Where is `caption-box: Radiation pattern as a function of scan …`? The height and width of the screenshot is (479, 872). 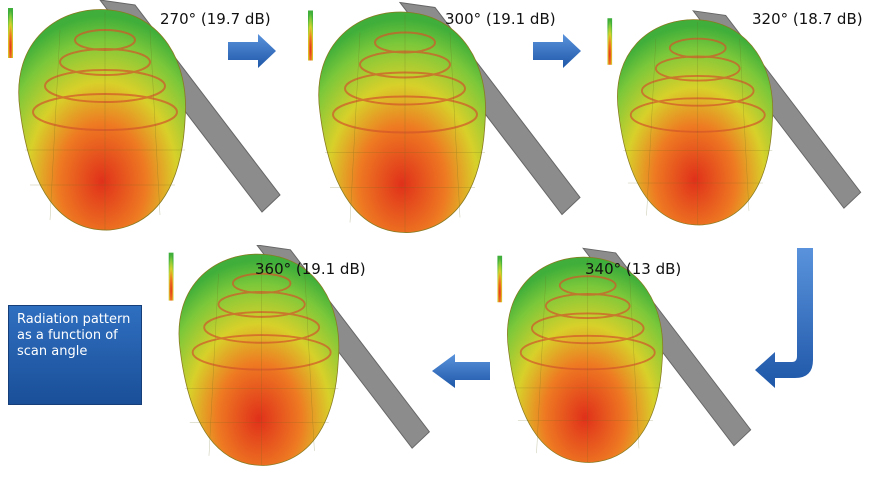 caption-box: Radiation pattern as a function of scan … is located at coordinates (75, 355).